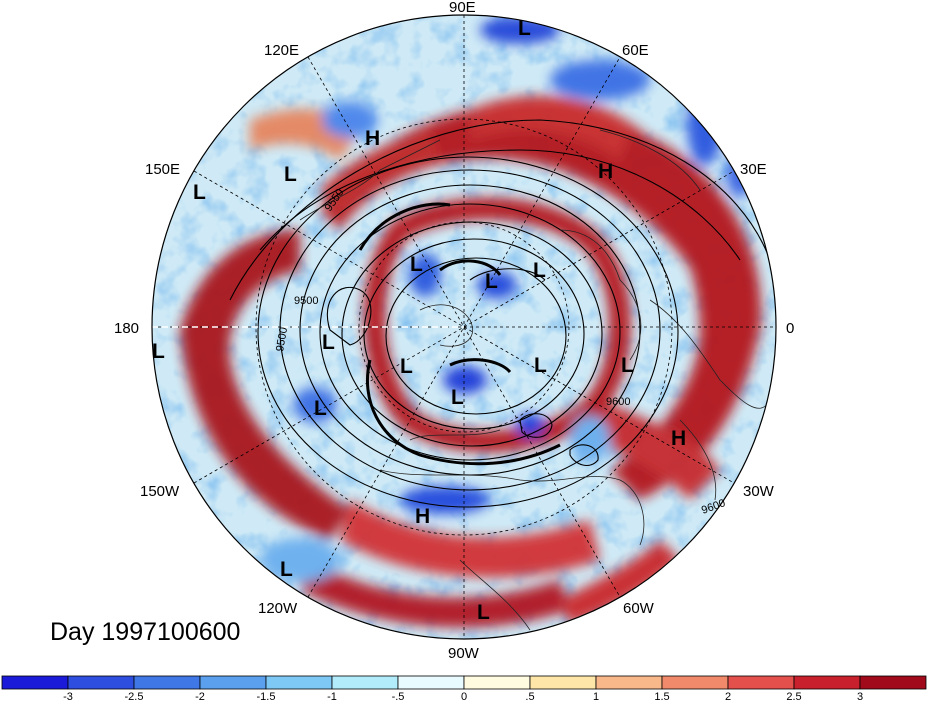  I want to click on colorbar-tick-label: 0, so click(464, 696).